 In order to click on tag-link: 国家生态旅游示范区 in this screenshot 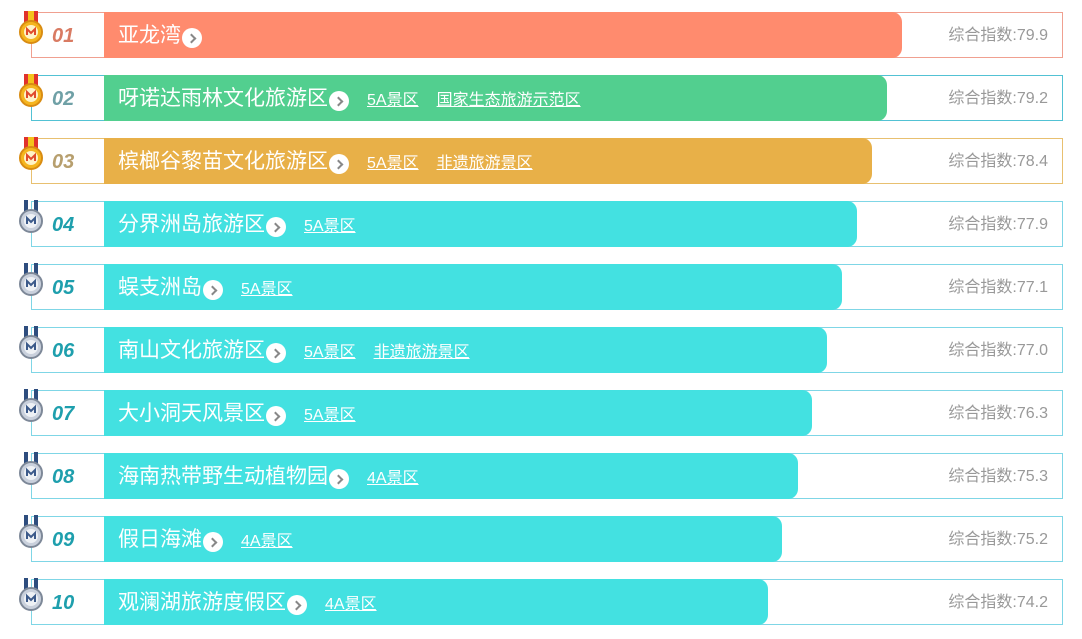, I will do `click(508, 100)`.